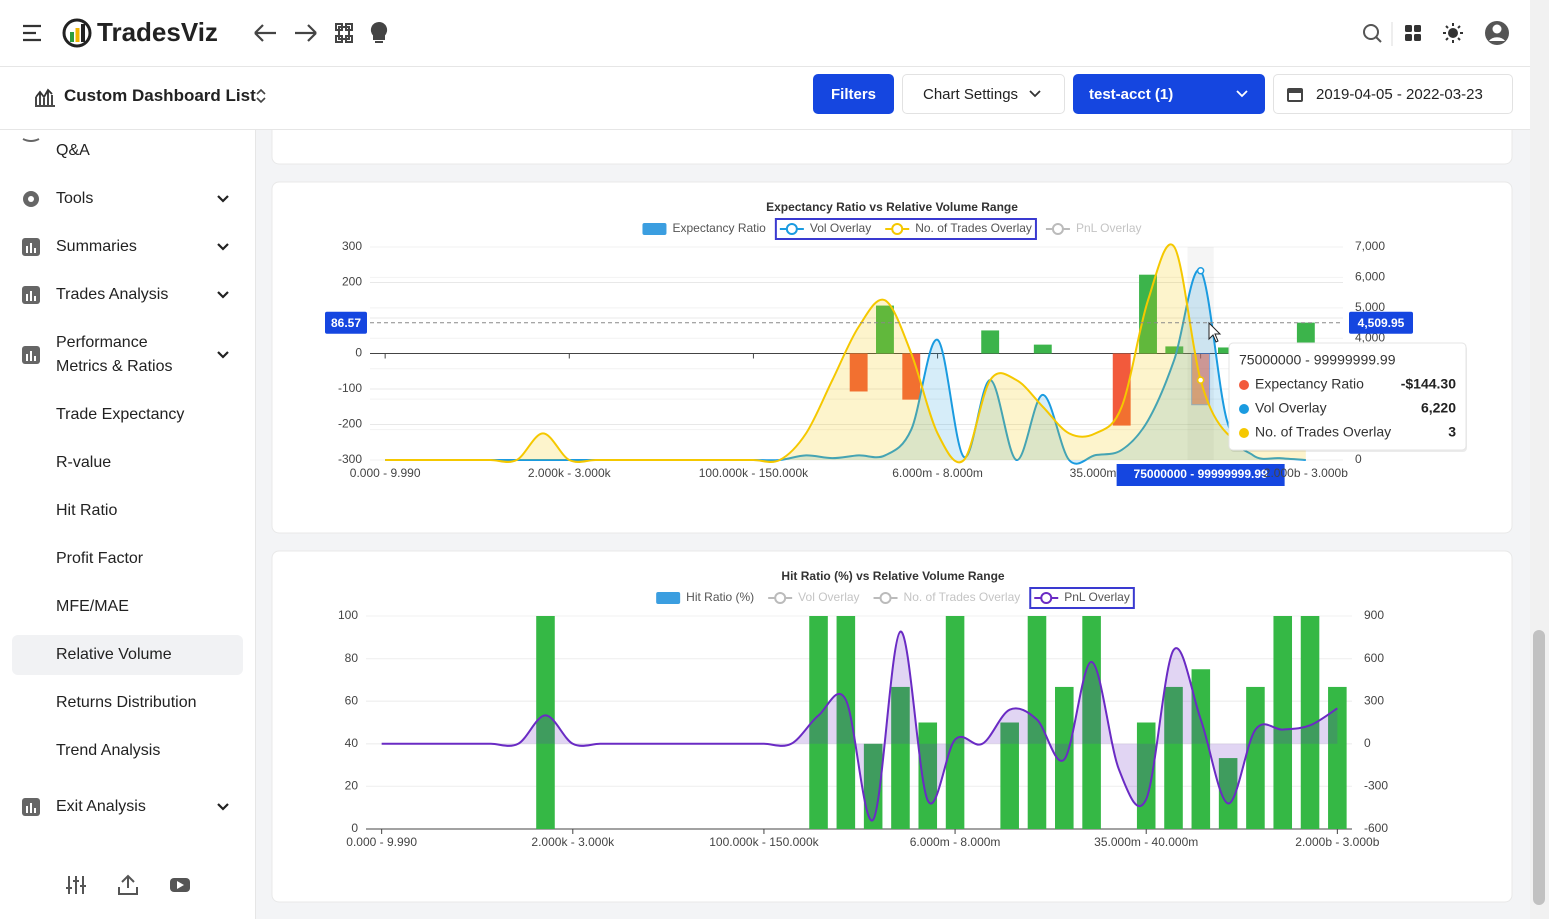  What do you see at coordinates (108, 750) in the screenshot?
I see `sidebar-item: Trend Analysis` at bounding box center [108, 750].